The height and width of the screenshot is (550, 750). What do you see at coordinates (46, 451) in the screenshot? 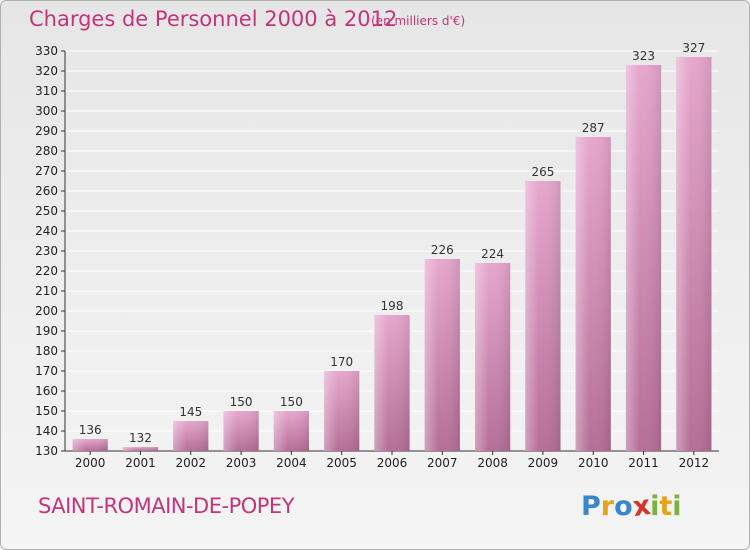
I see `y-tick-label: 130` at bounding box center [46, 451].